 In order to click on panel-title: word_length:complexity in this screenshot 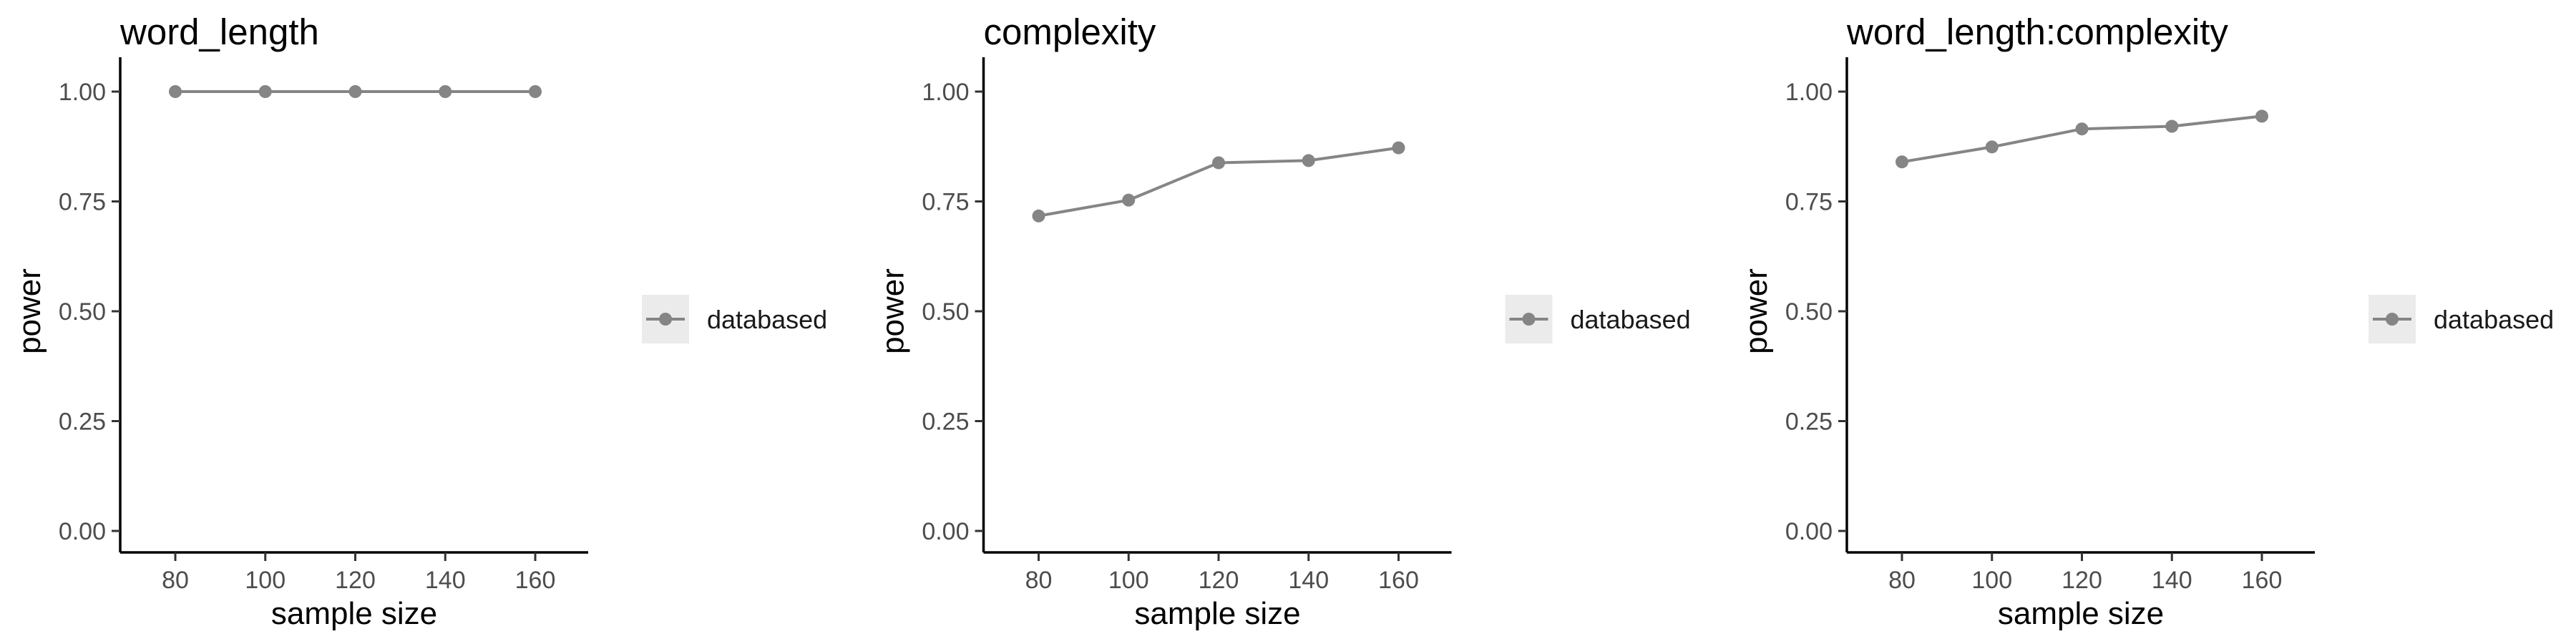, I will do `click(2037, 31)`.